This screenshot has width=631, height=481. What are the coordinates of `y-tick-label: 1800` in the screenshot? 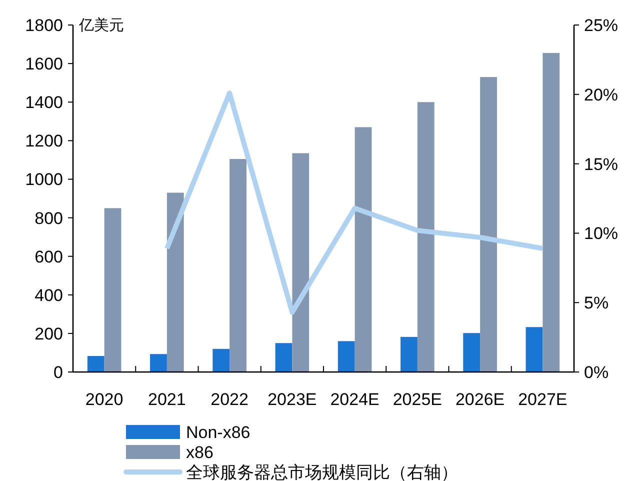 It's located at (44, 25).